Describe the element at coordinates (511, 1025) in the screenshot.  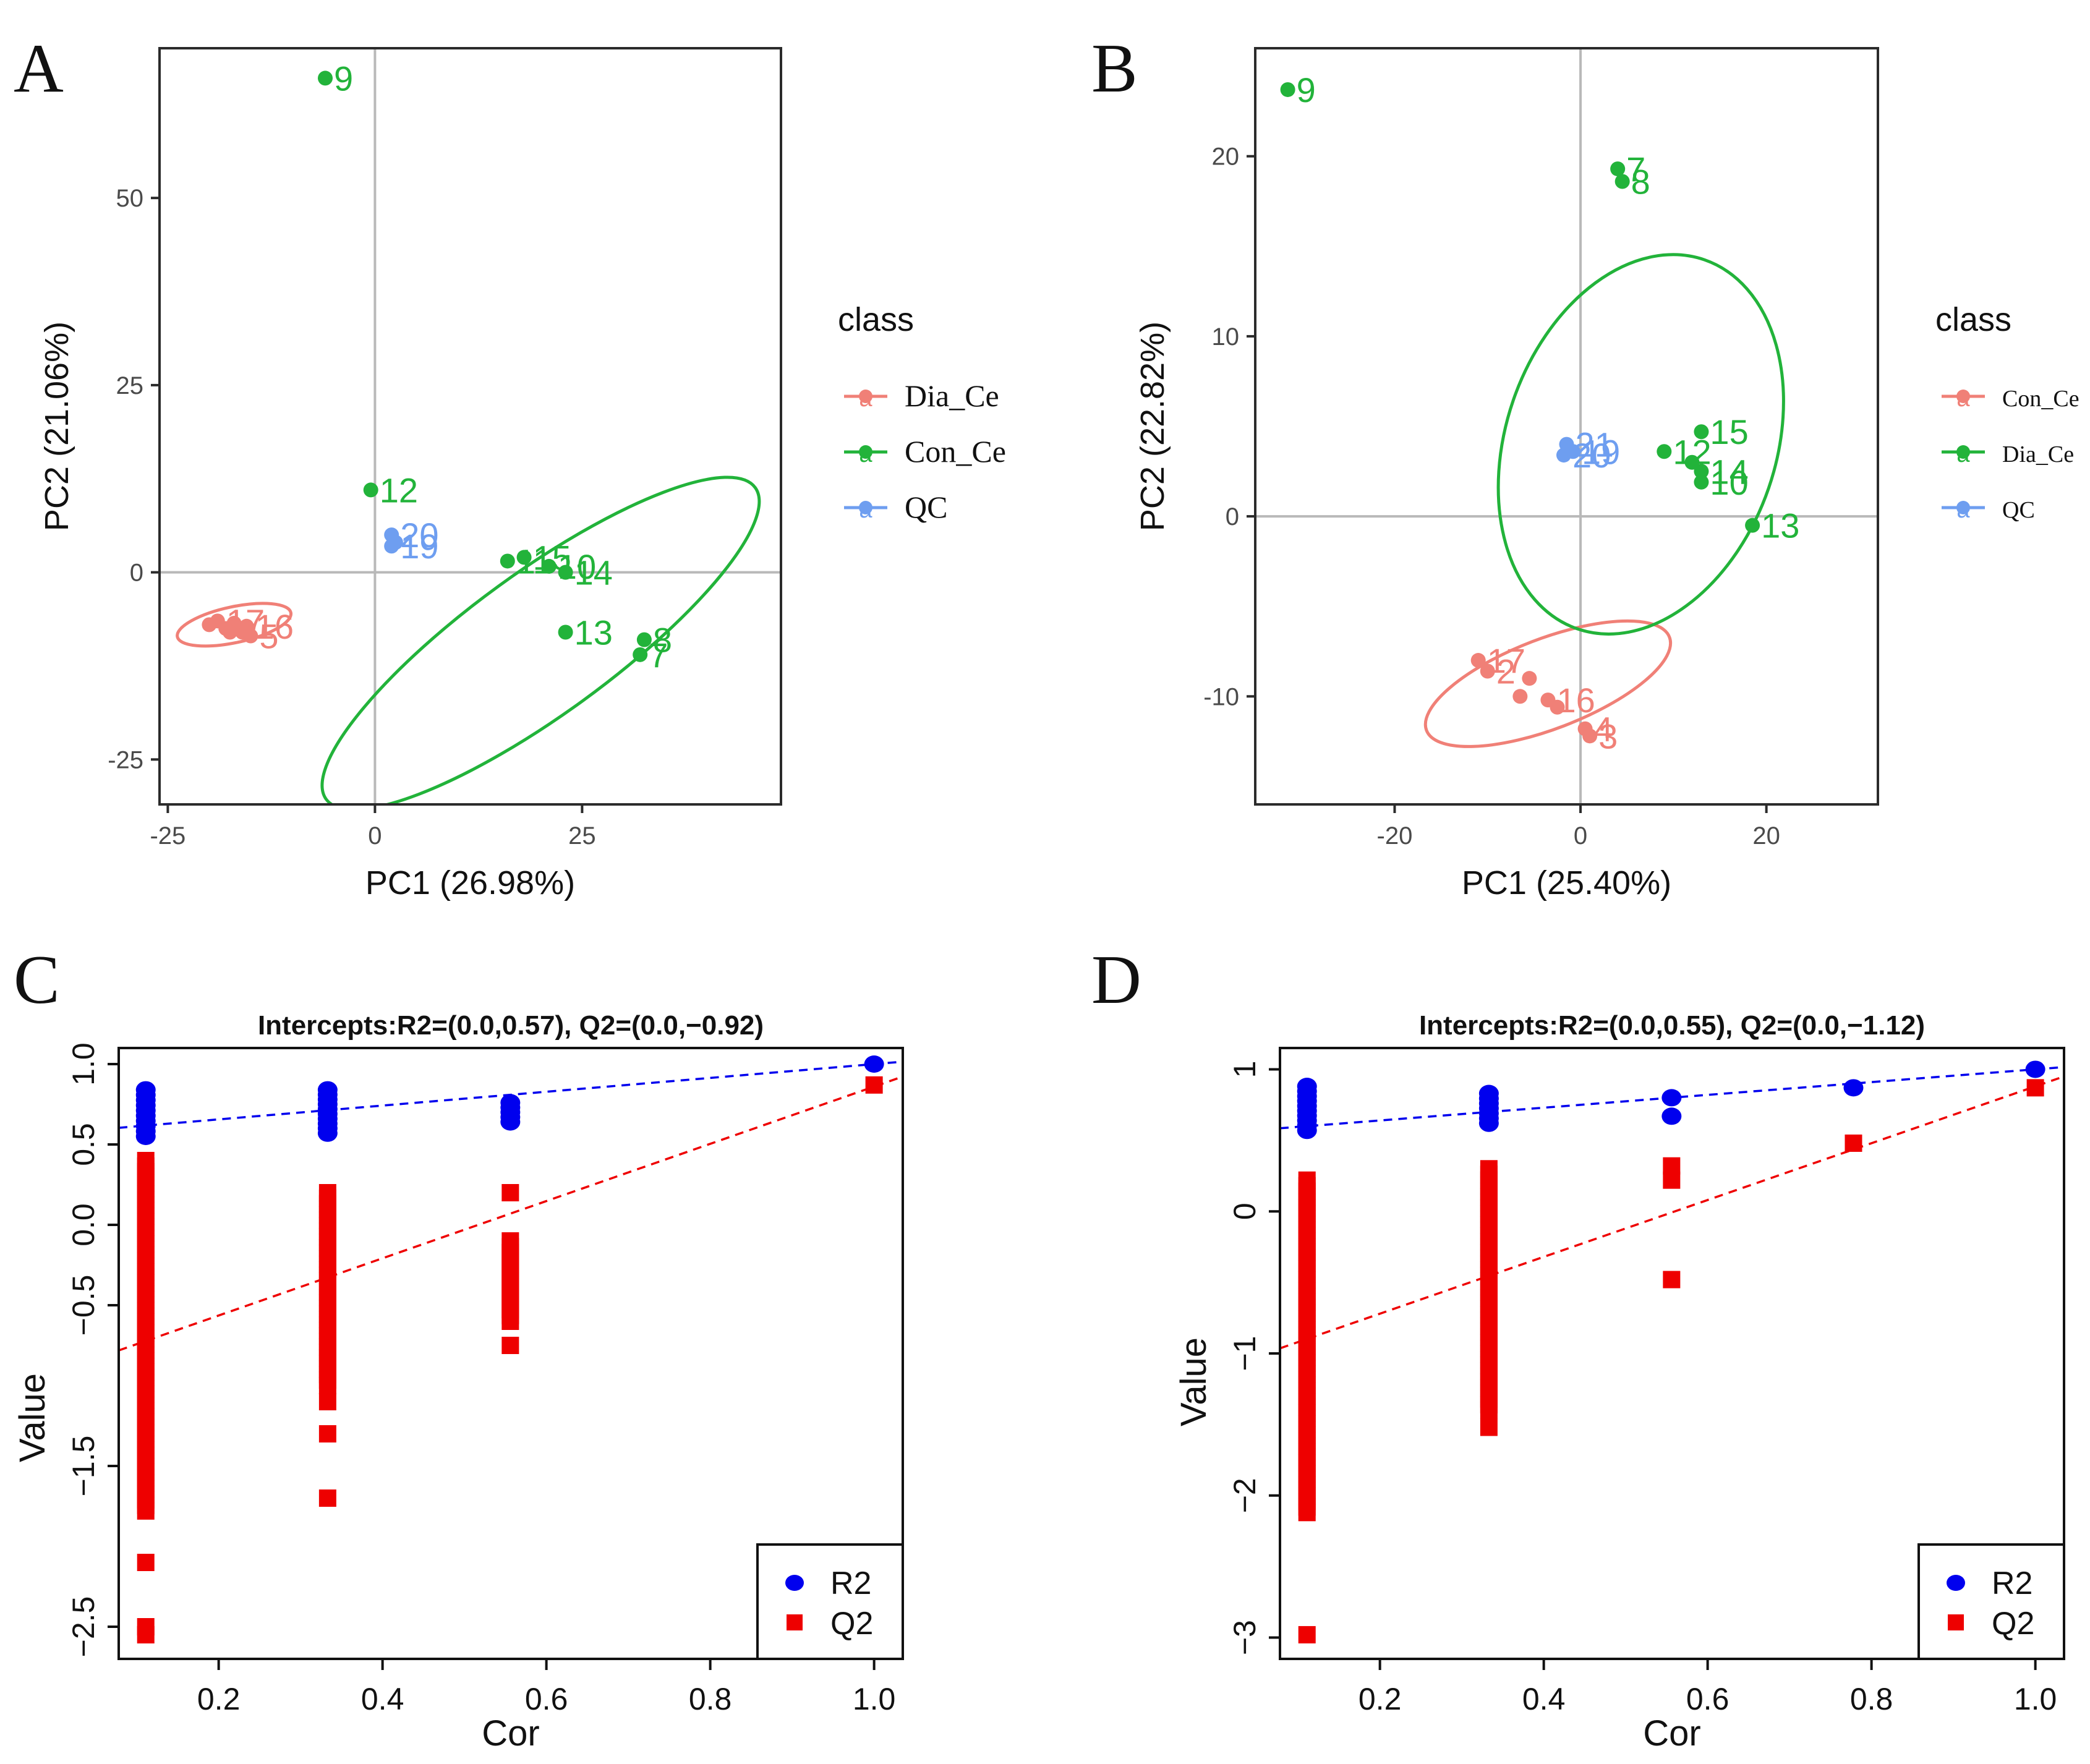
I see `chart-title: Intercepts:R2=(0.0,0.57), Q2=(0.0,−0.92)` at that location.